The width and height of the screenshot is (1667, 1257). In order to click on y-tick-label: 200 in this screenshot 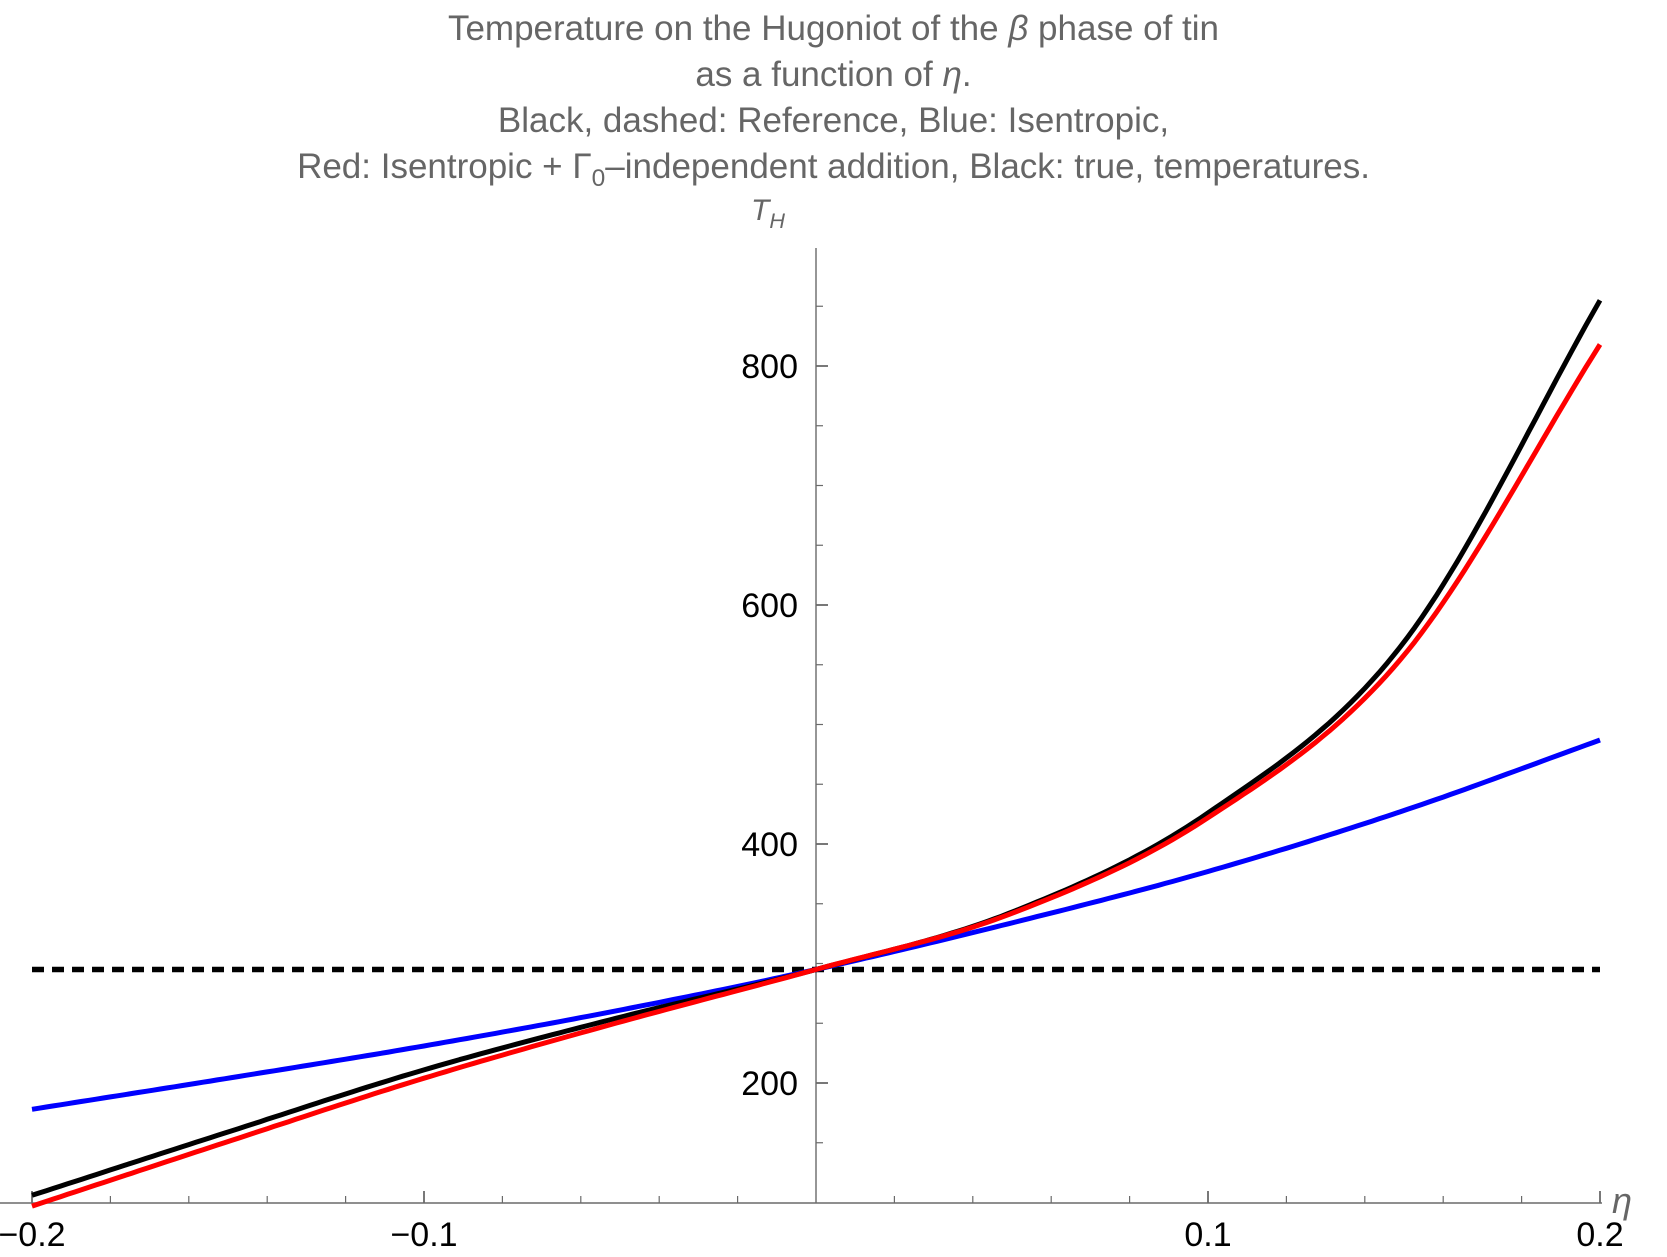, I will do `click(769, 1084)`.